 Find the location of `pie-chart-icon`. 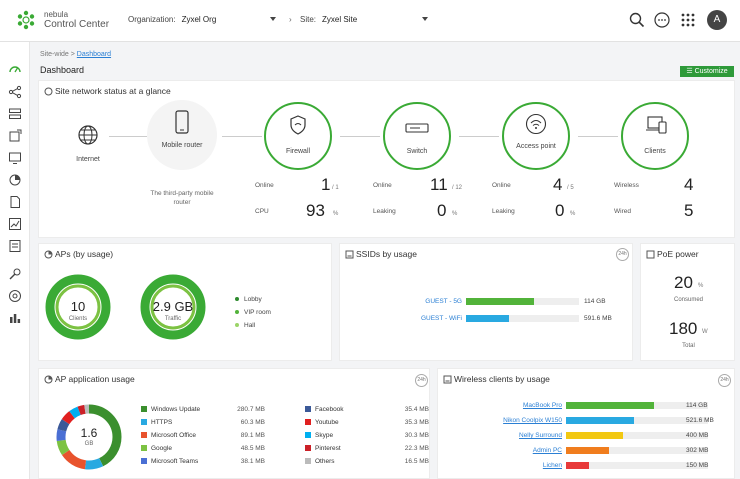

pie-chart-icon is located at coordinates (48, 254).